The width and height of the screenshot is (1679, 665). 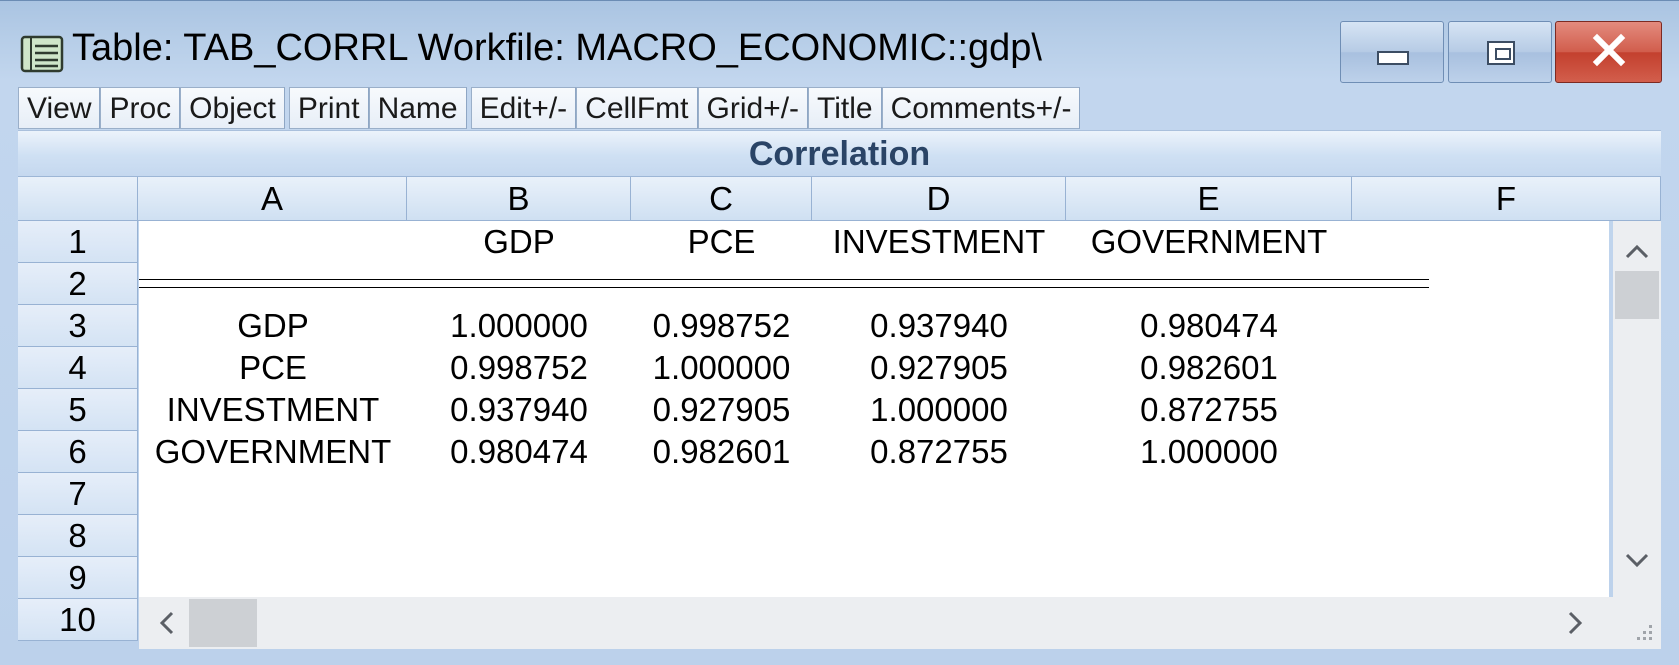 What do you see at coordinates (1637, 295) in the screenshot?
I see `vertical-scroll-thumb` at bounding box center [1637, 295].